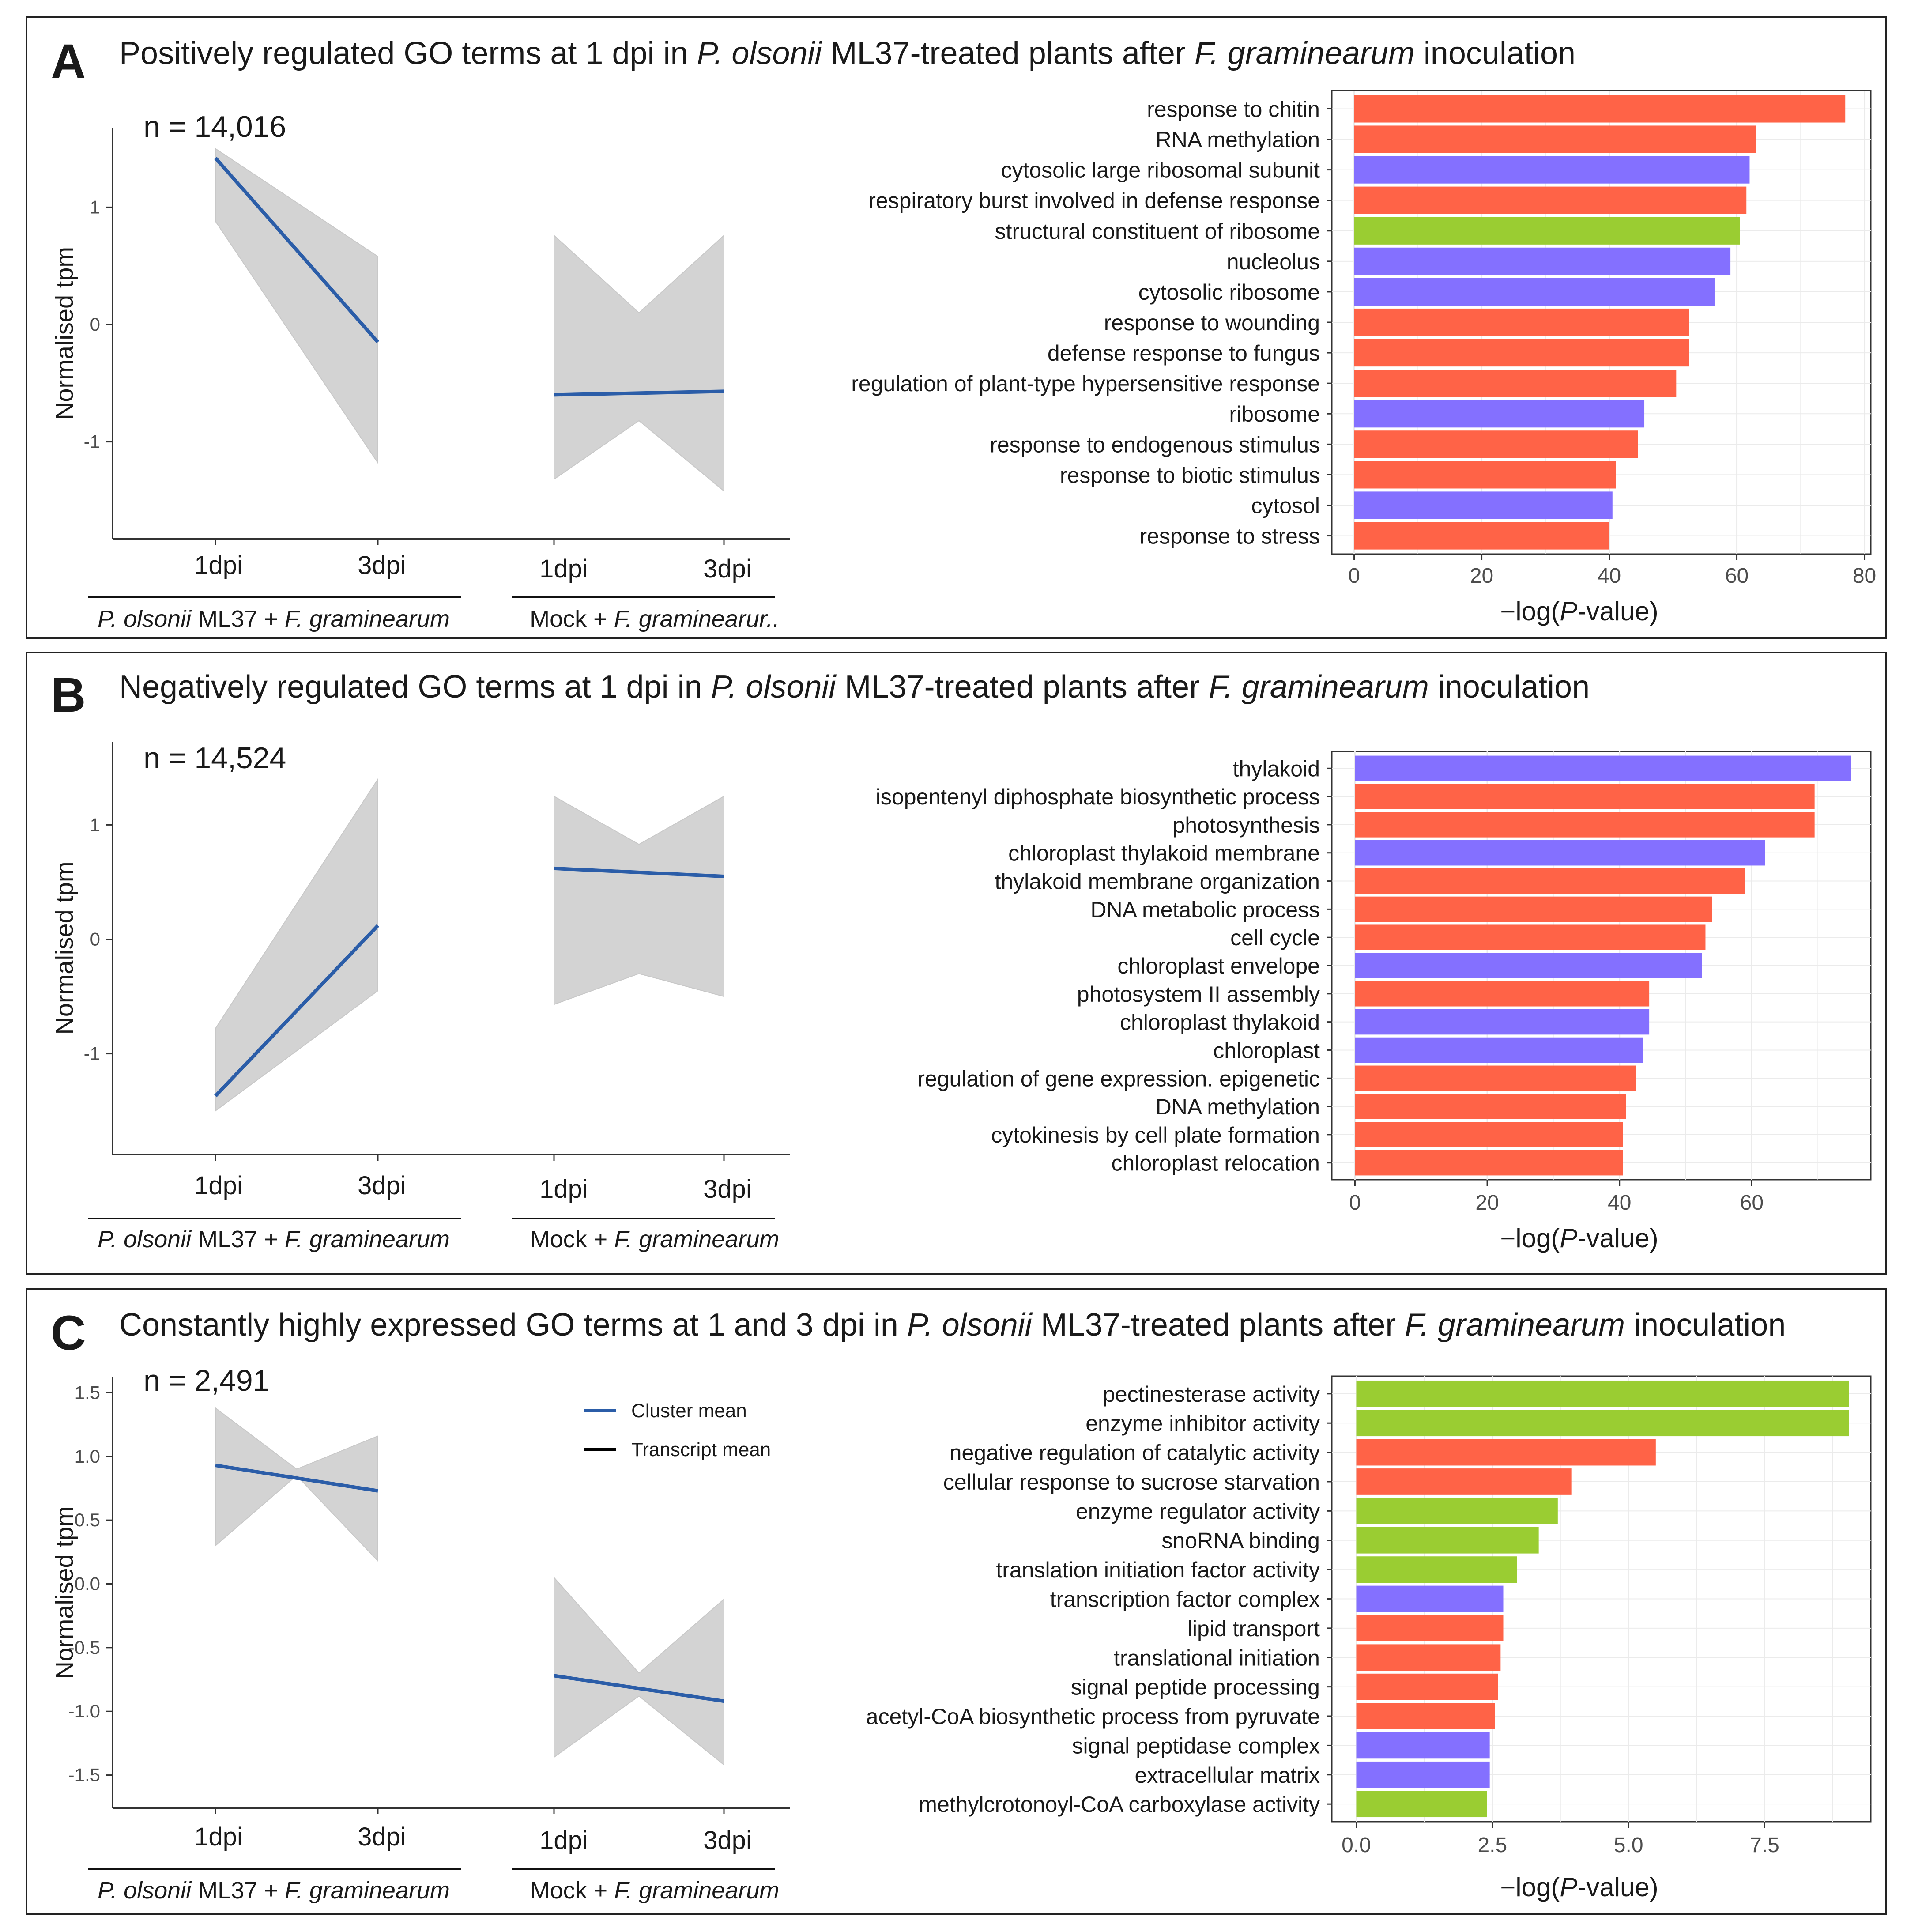 The height and width of the screenshot is (1932, 1907). Describe the element at coordinates (1356, 1845) in the screenshot. I see `panel-c-bar-xtick-label: 0.0` at that location.